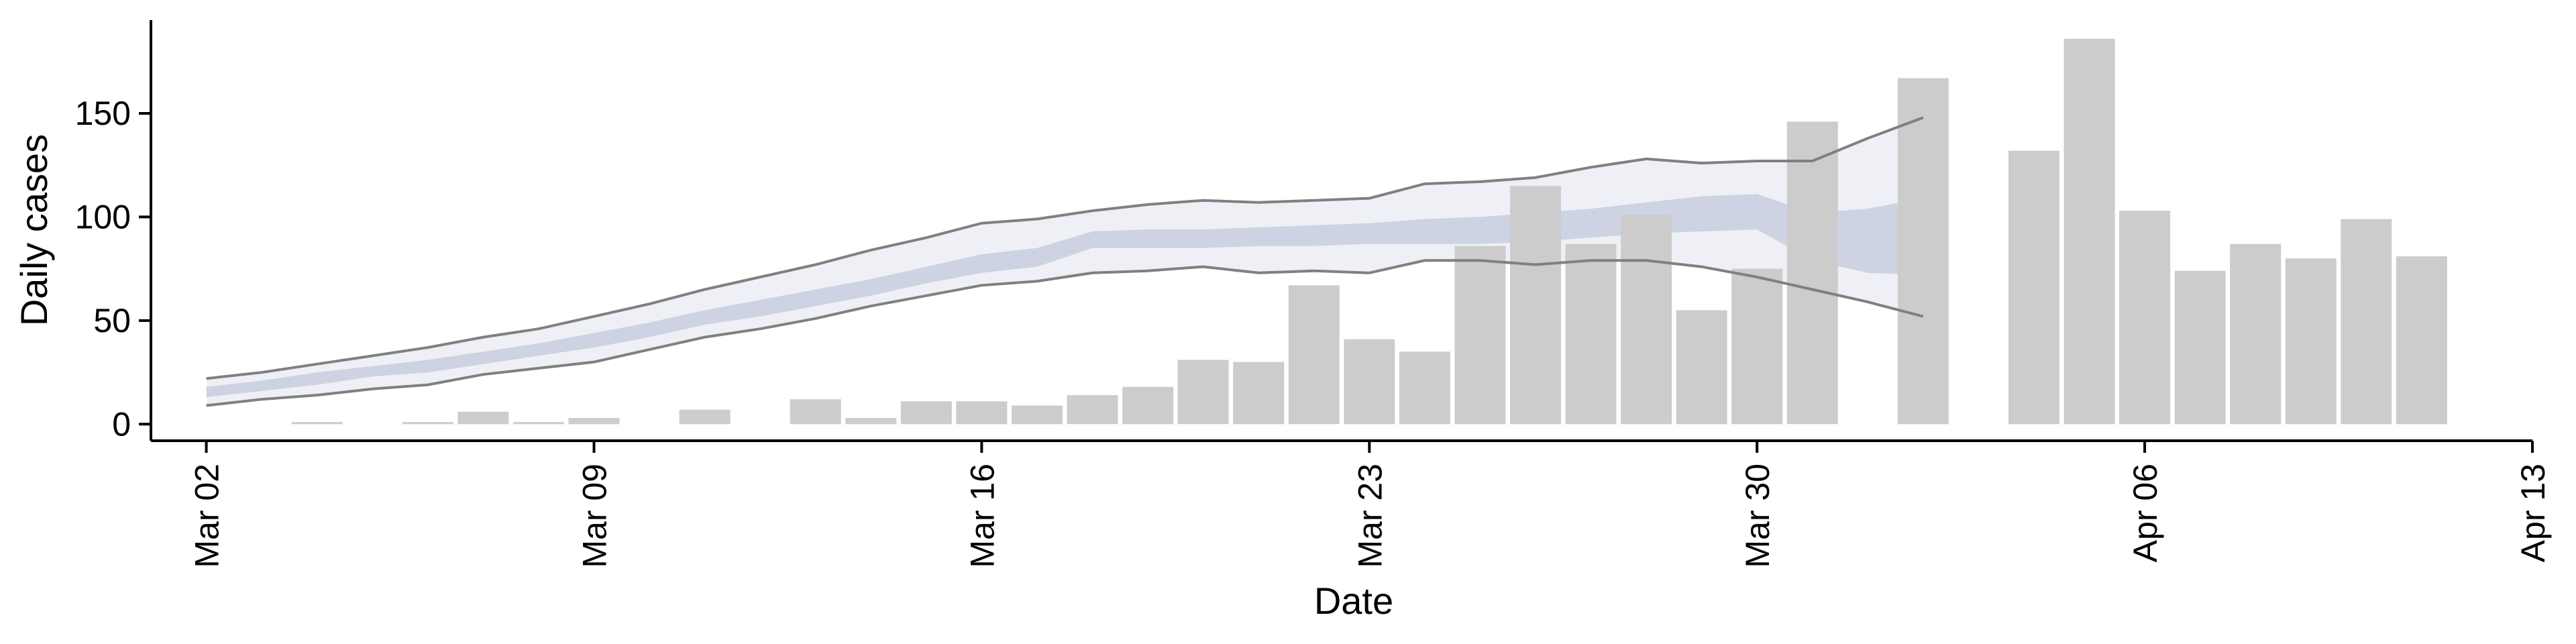 This screenshot has width=2576, height=644. Describe the element at coordinates (207, 516) in the screenshot. I see `x-tick-label: Mar 02` at that location.